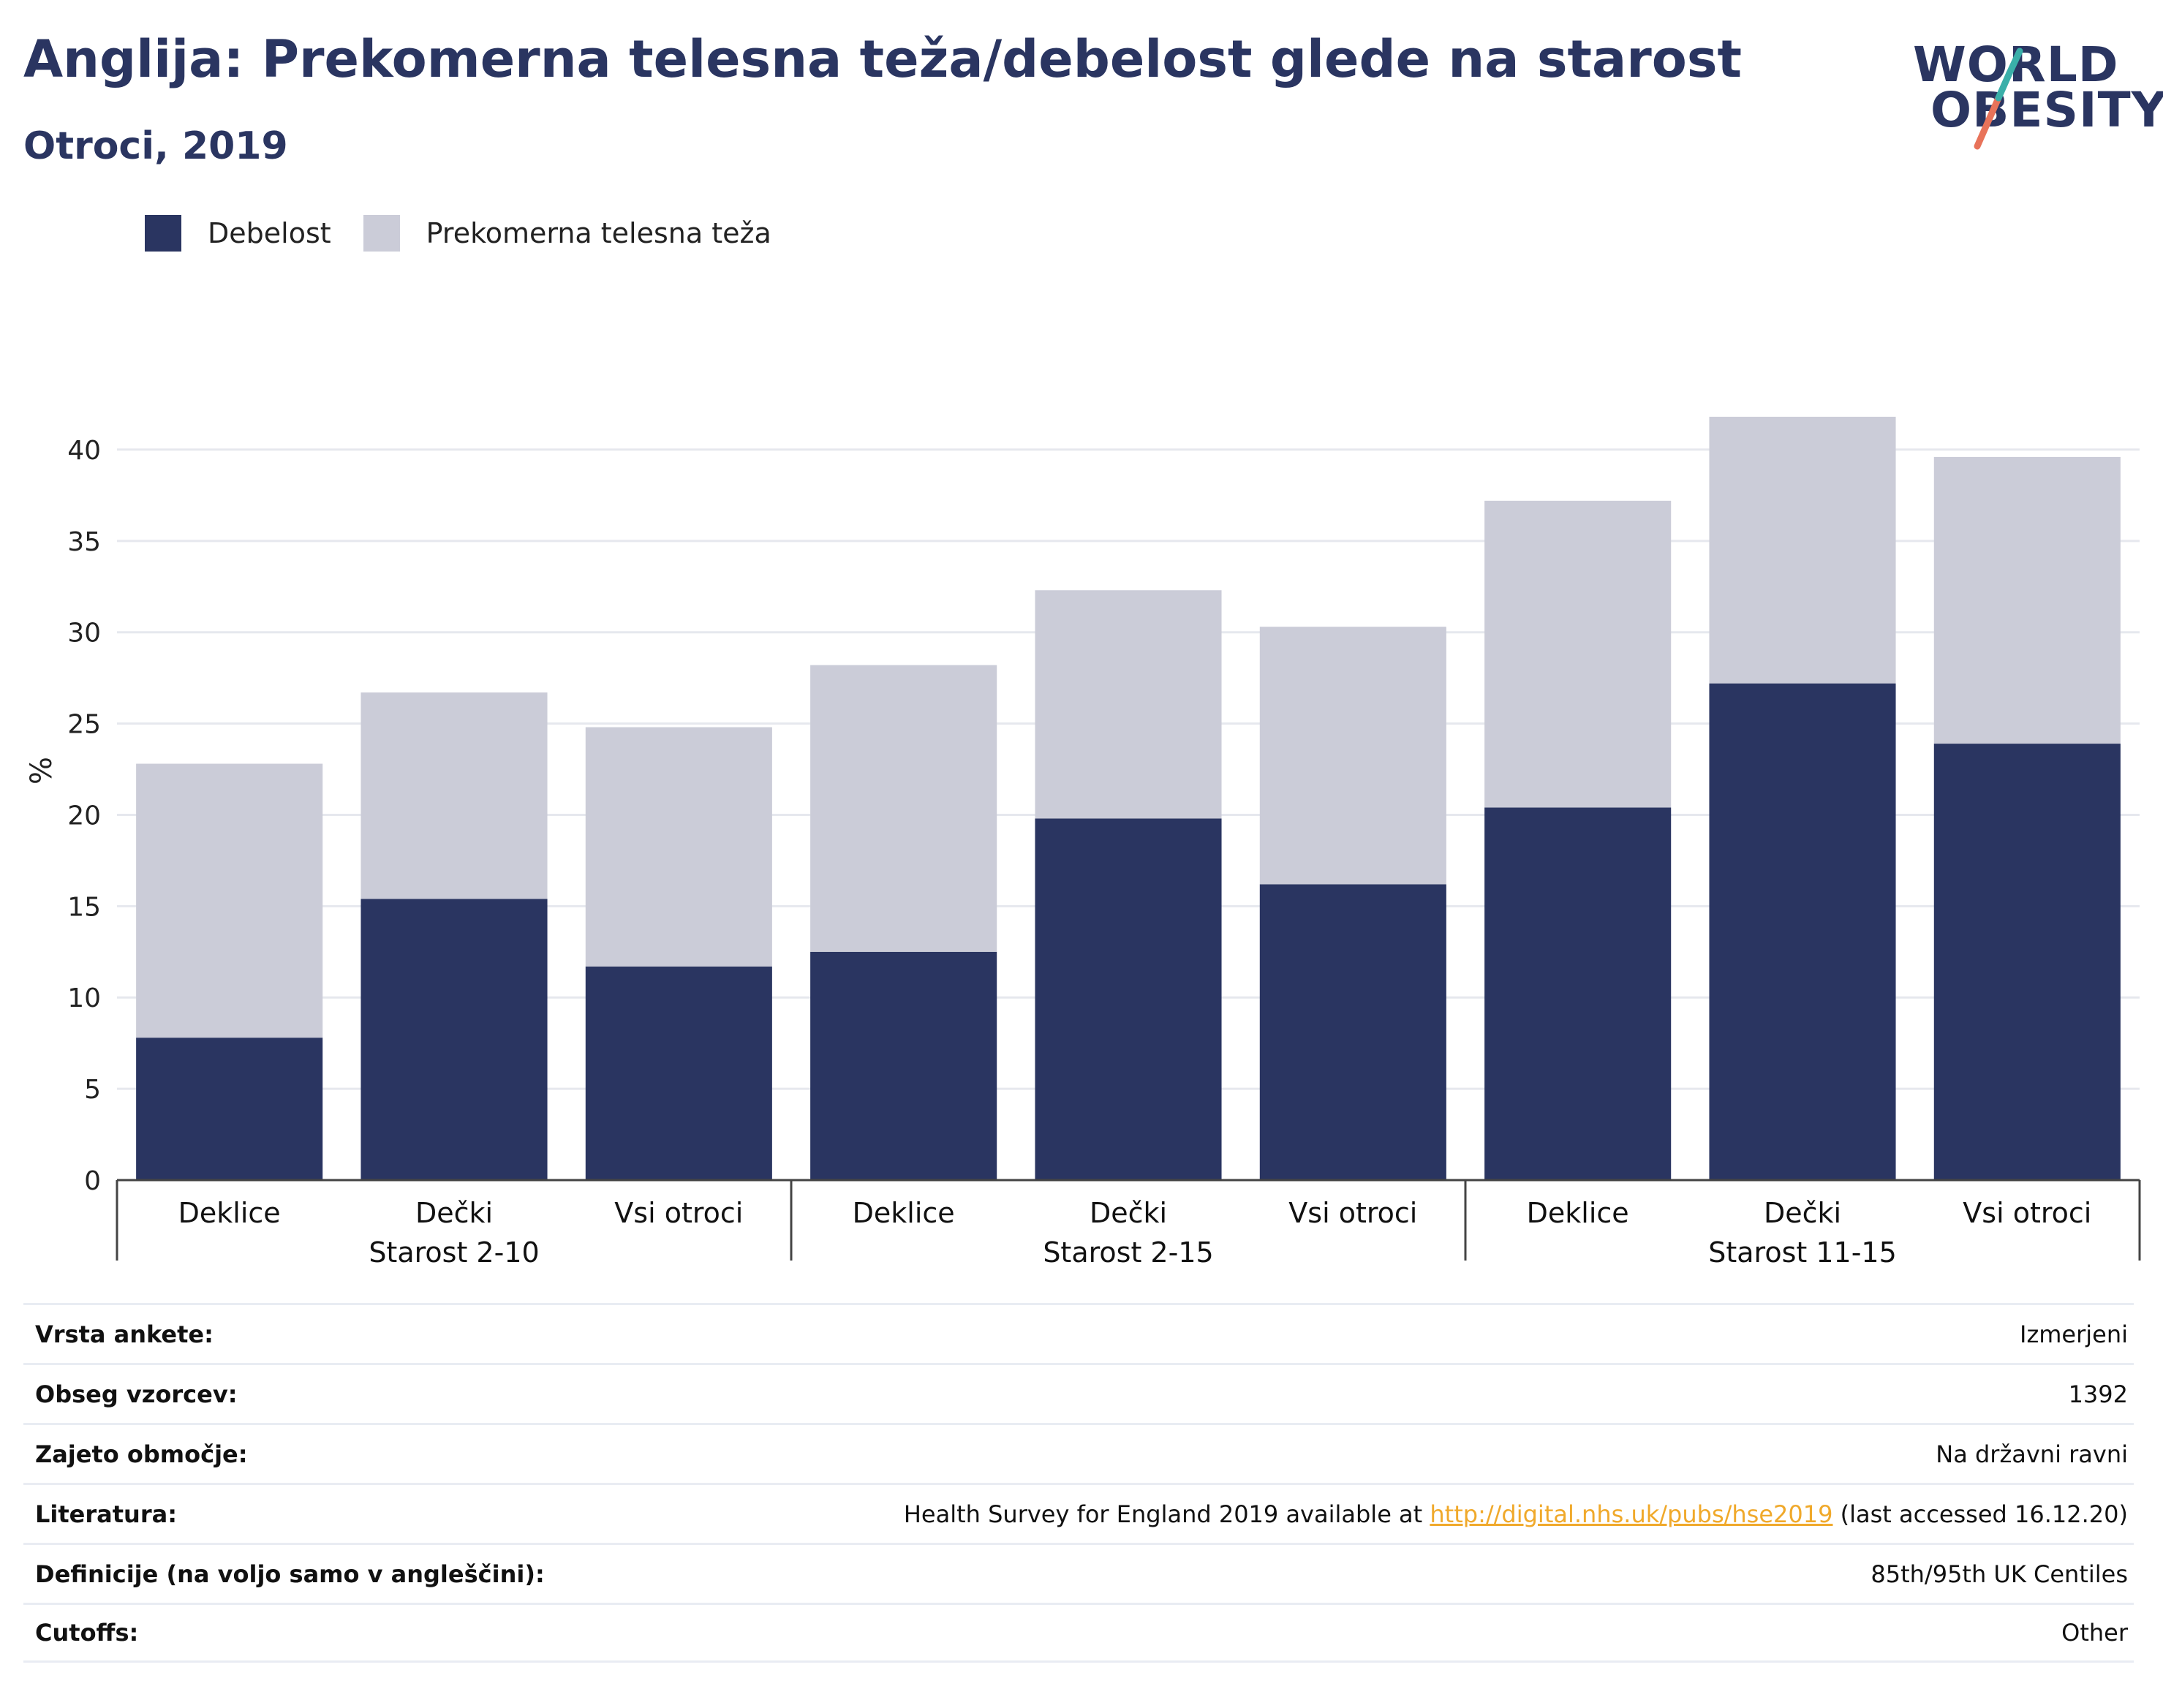 This screenshot has width=2163, height=1708. I want to click on y-tick-label: 30, so click(84, 634).